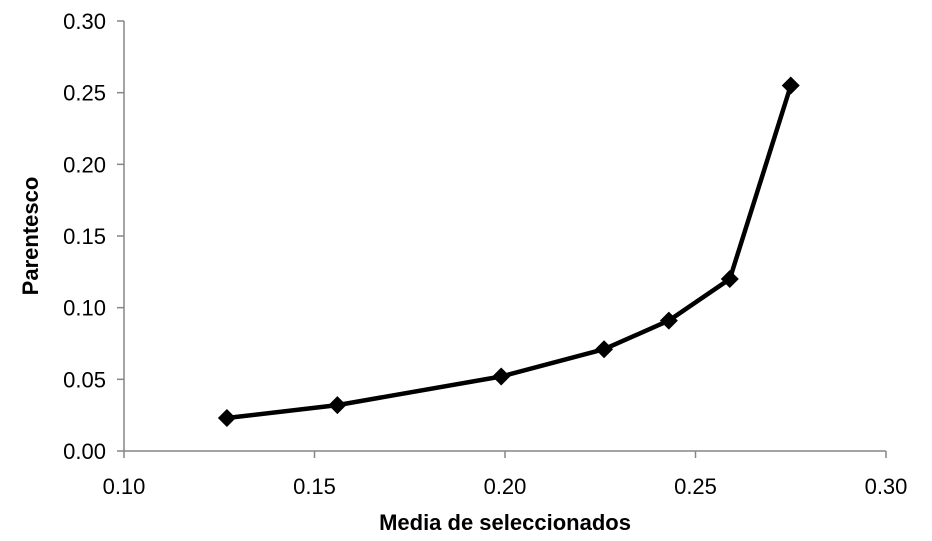 This screenshot has width=932, height=541. I want to click on x-tick-label: 0.20, so click(505, 486).